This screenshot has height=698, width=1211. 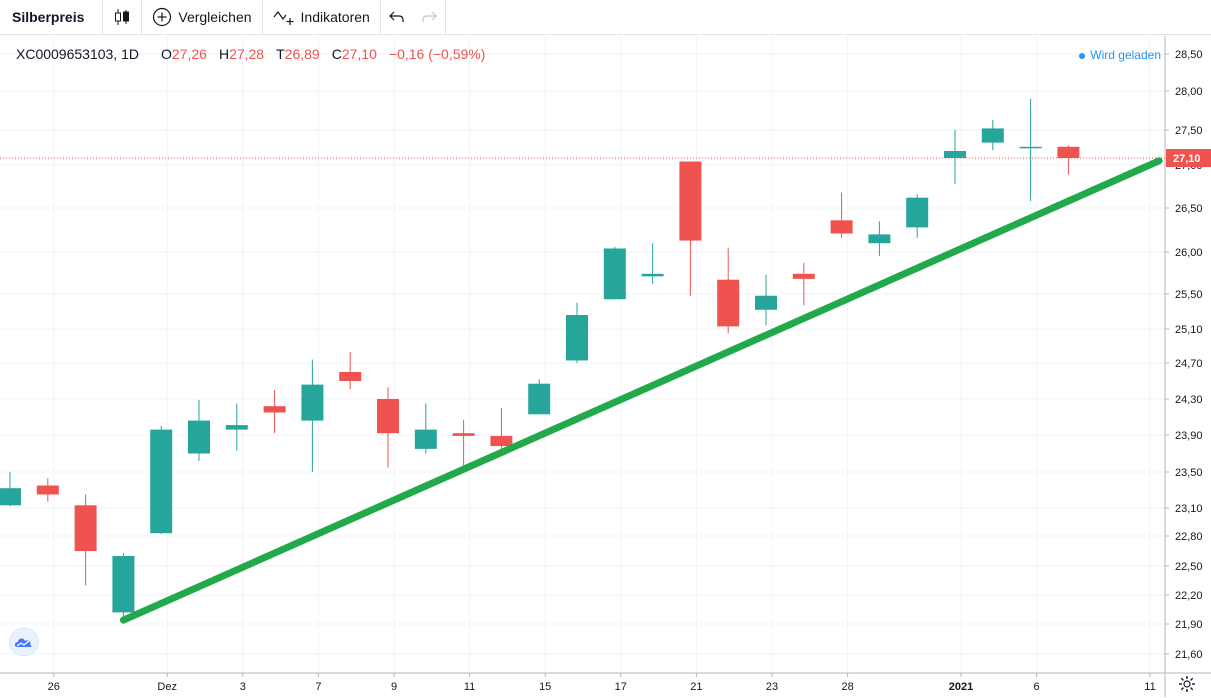 What do you see at coordinates (1082, 55) in the screenshot?
I see `status-dot-icon` at bounding box center [1082, 55].